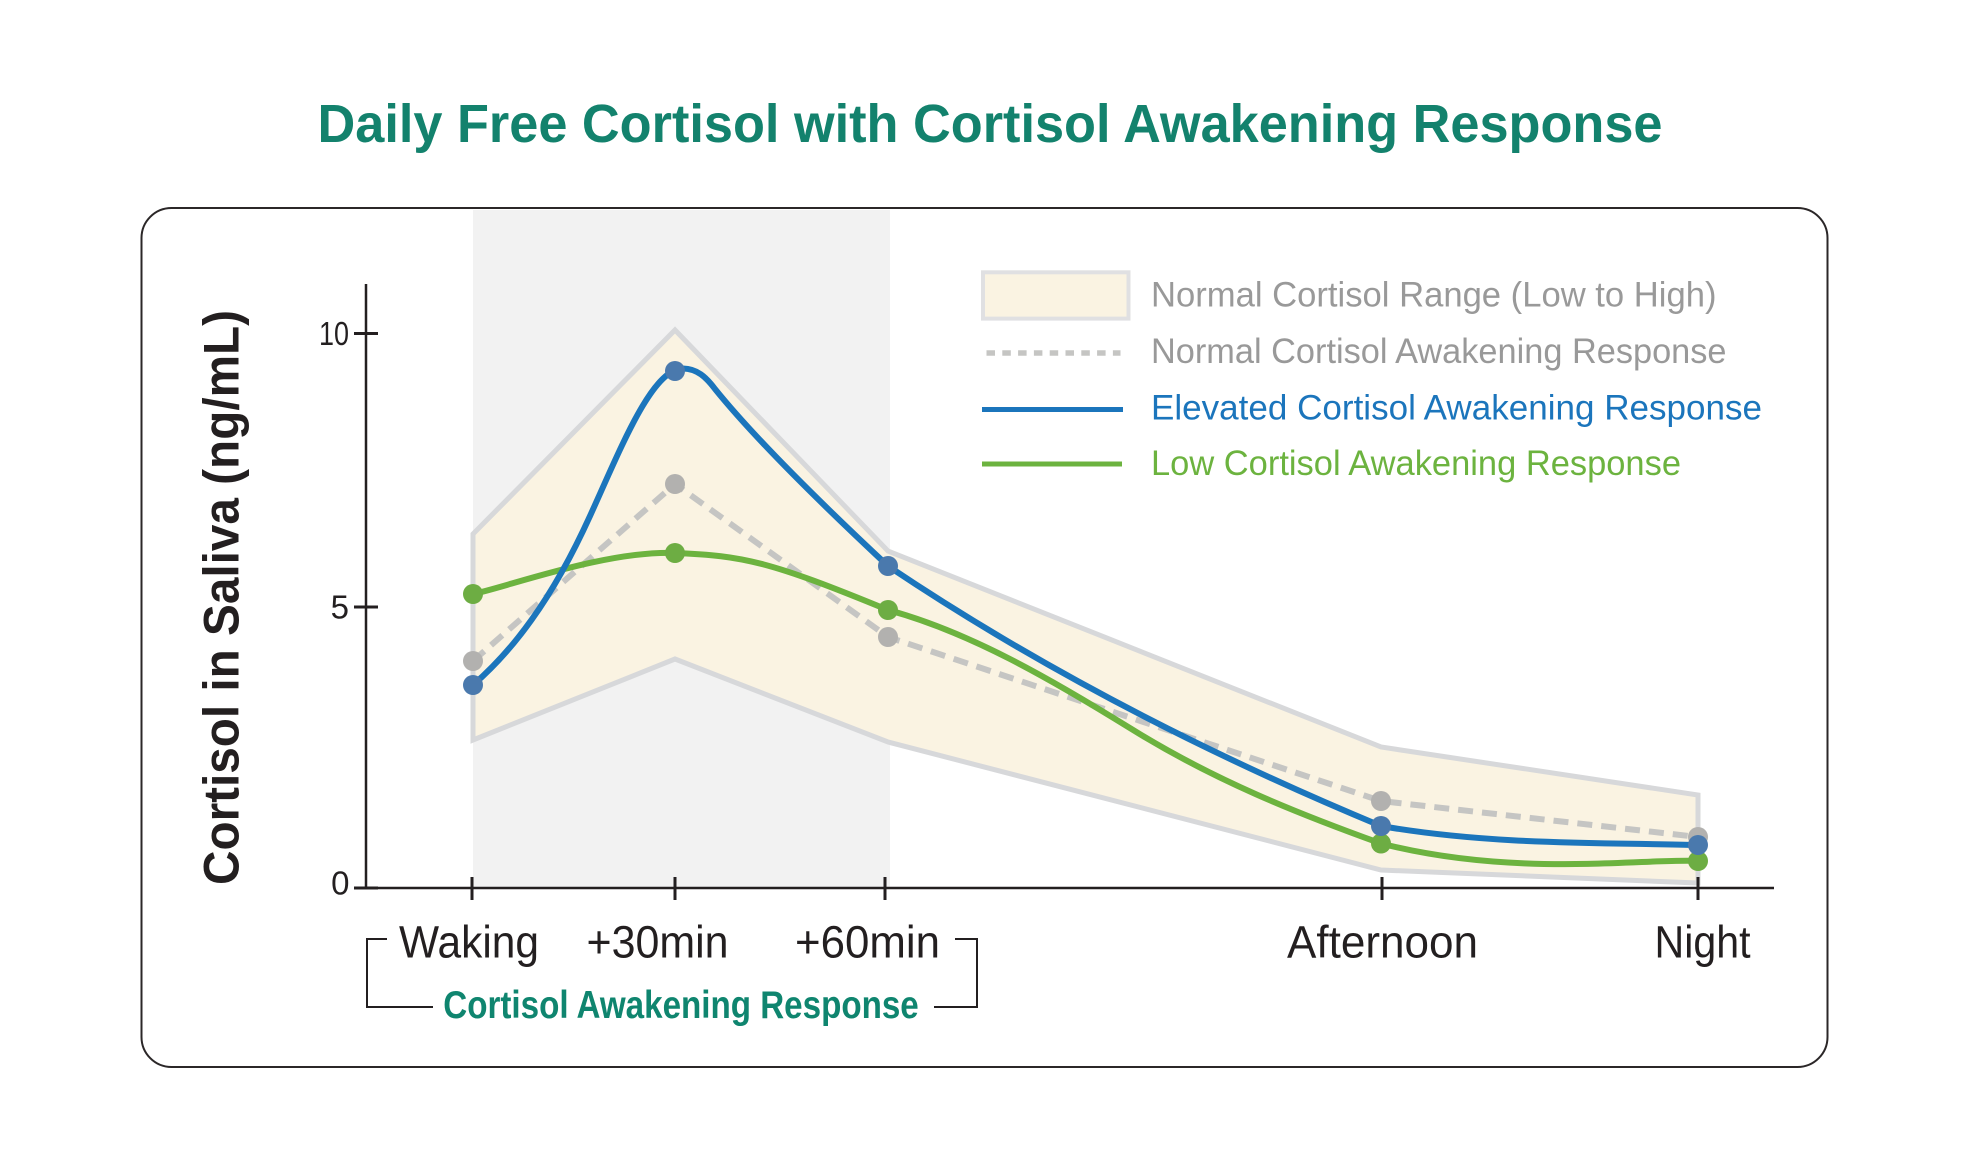 This screenshot has width=1967, height=1171. What do you see at coordinates (1416, 463) in the screenshot?
I see `svg-text:Low Cortisol Awakening Respons: Low Cortisol Awakening Response` at bounding box center [1416, 463].